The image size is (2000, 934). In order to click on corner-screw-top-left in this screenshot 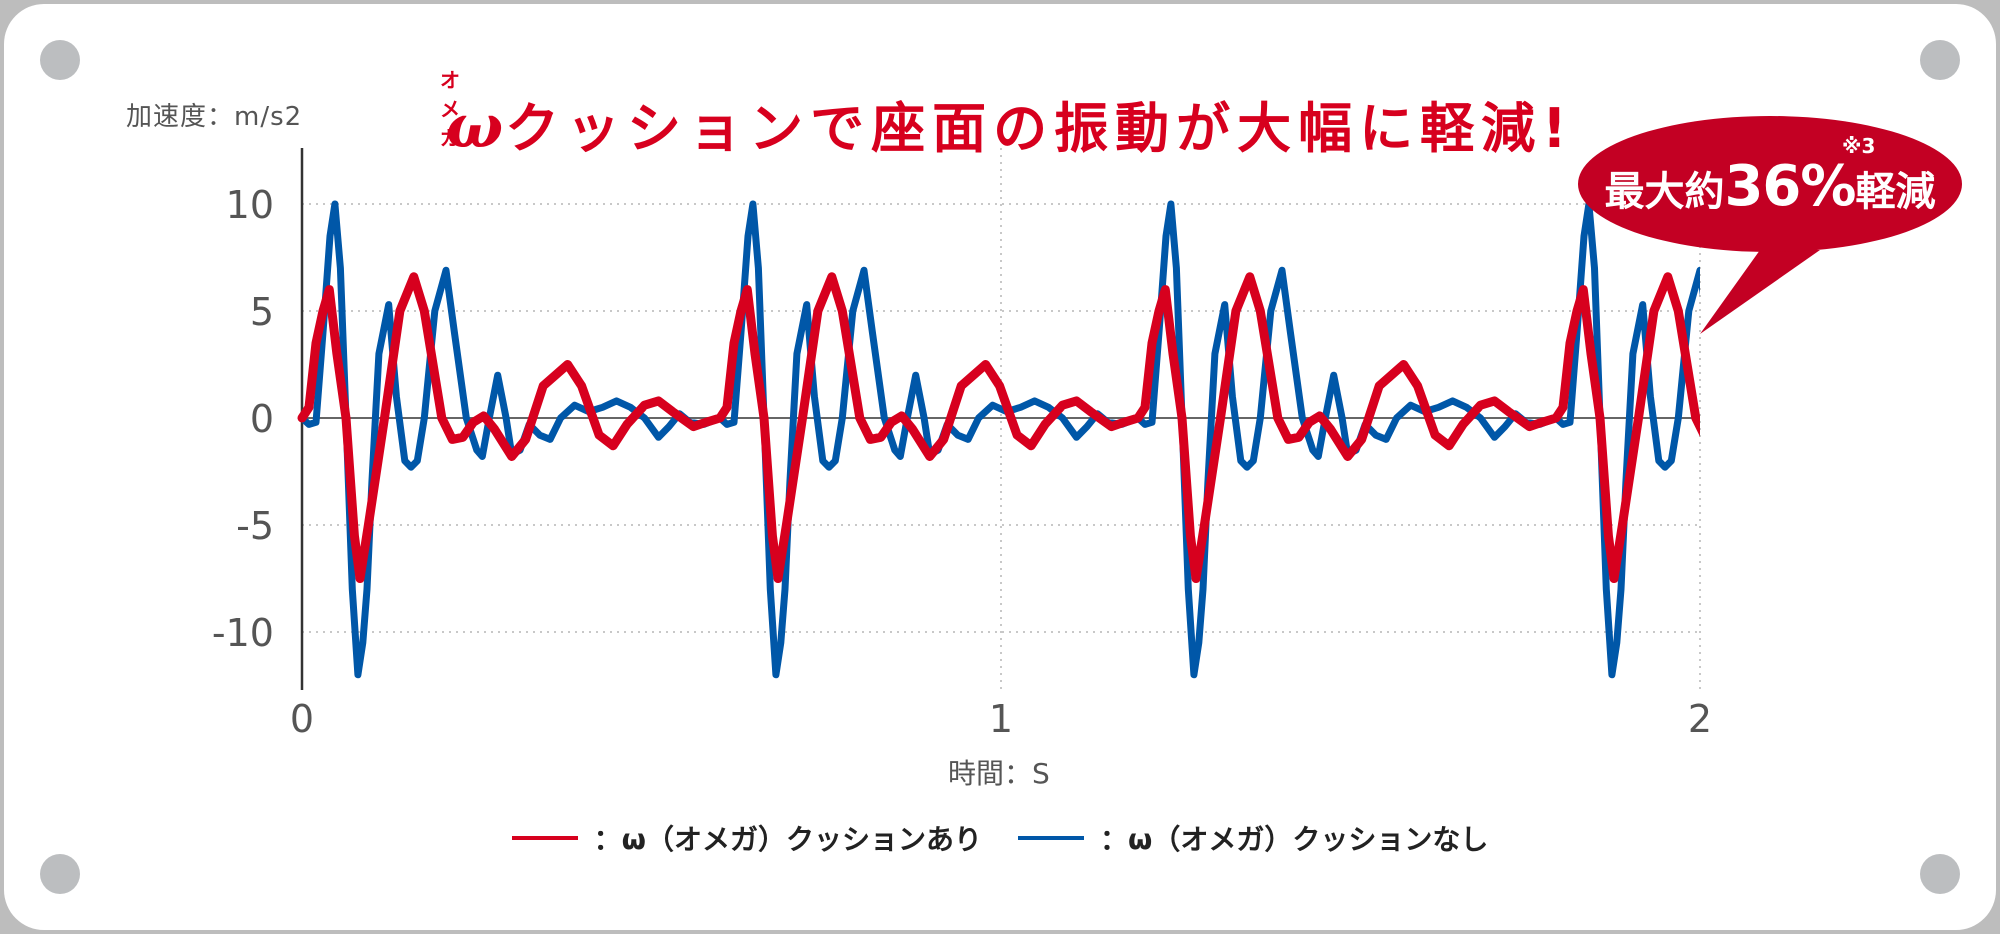, I will do `click(60, 60)`.